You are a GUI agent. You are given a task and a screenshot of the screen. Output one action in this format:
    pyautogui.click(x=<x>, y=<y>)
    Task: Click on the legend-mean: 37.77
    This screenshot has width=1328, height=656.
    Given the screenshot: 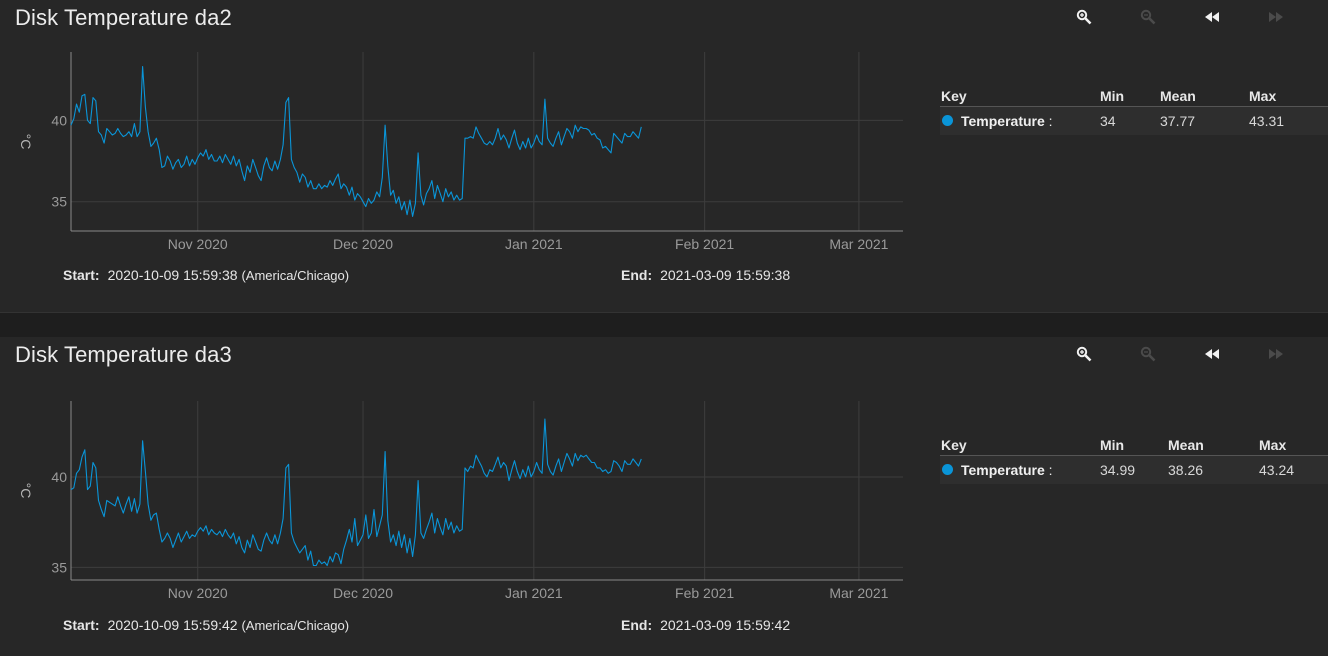 What is the action you would take?
    pyautogui.click(x=1178, y=121)
    